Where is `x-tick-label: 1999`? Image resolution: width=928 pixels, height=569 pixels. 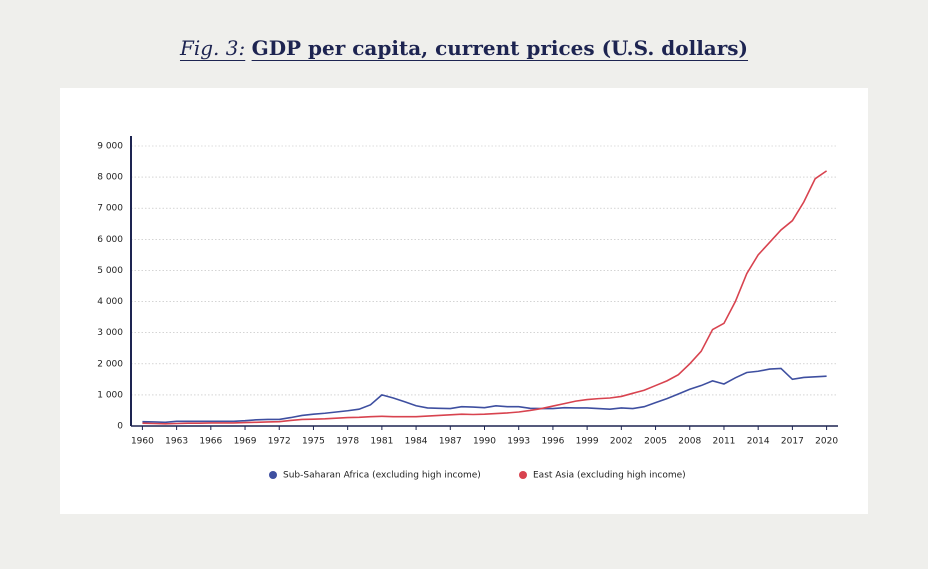 x-tick-label: 1999 is located at coordinates (587, 442).